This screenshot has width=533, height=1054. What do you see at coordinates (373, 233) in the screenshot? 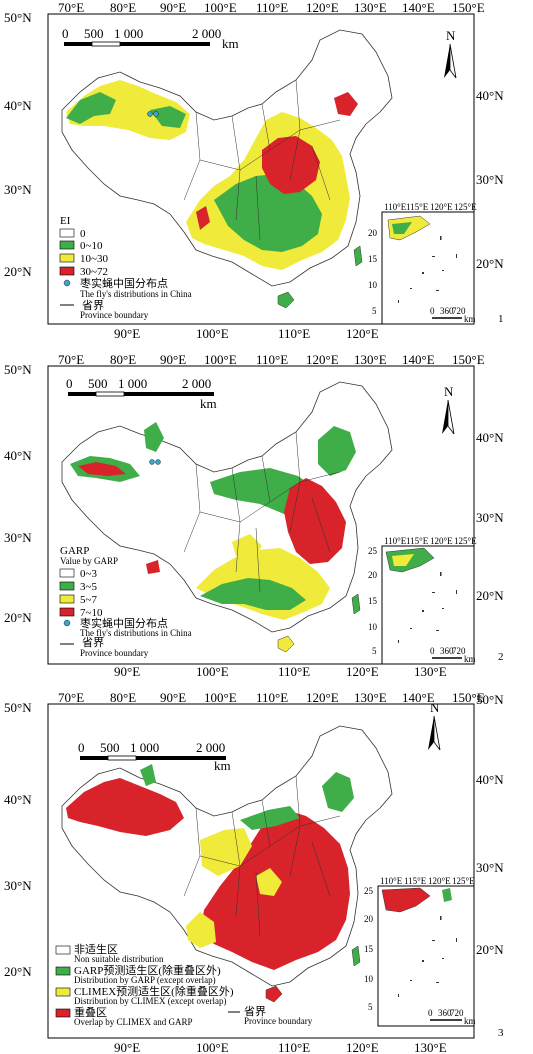
I see `inset-1-lat-20: 20` at bounding box center [373, 233].